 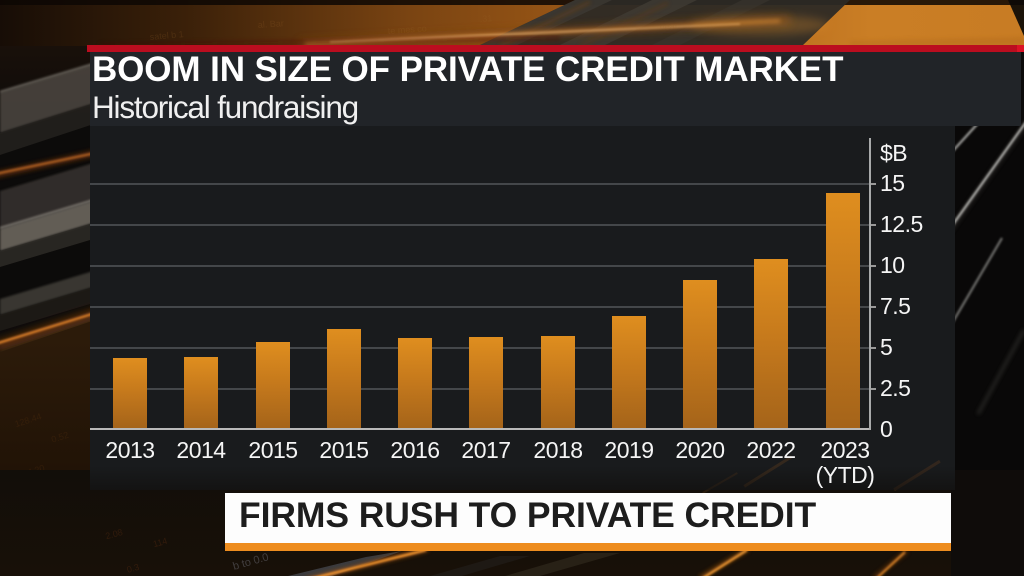 I want to click on svg-text: 2.08, so click(x=114, y=534).